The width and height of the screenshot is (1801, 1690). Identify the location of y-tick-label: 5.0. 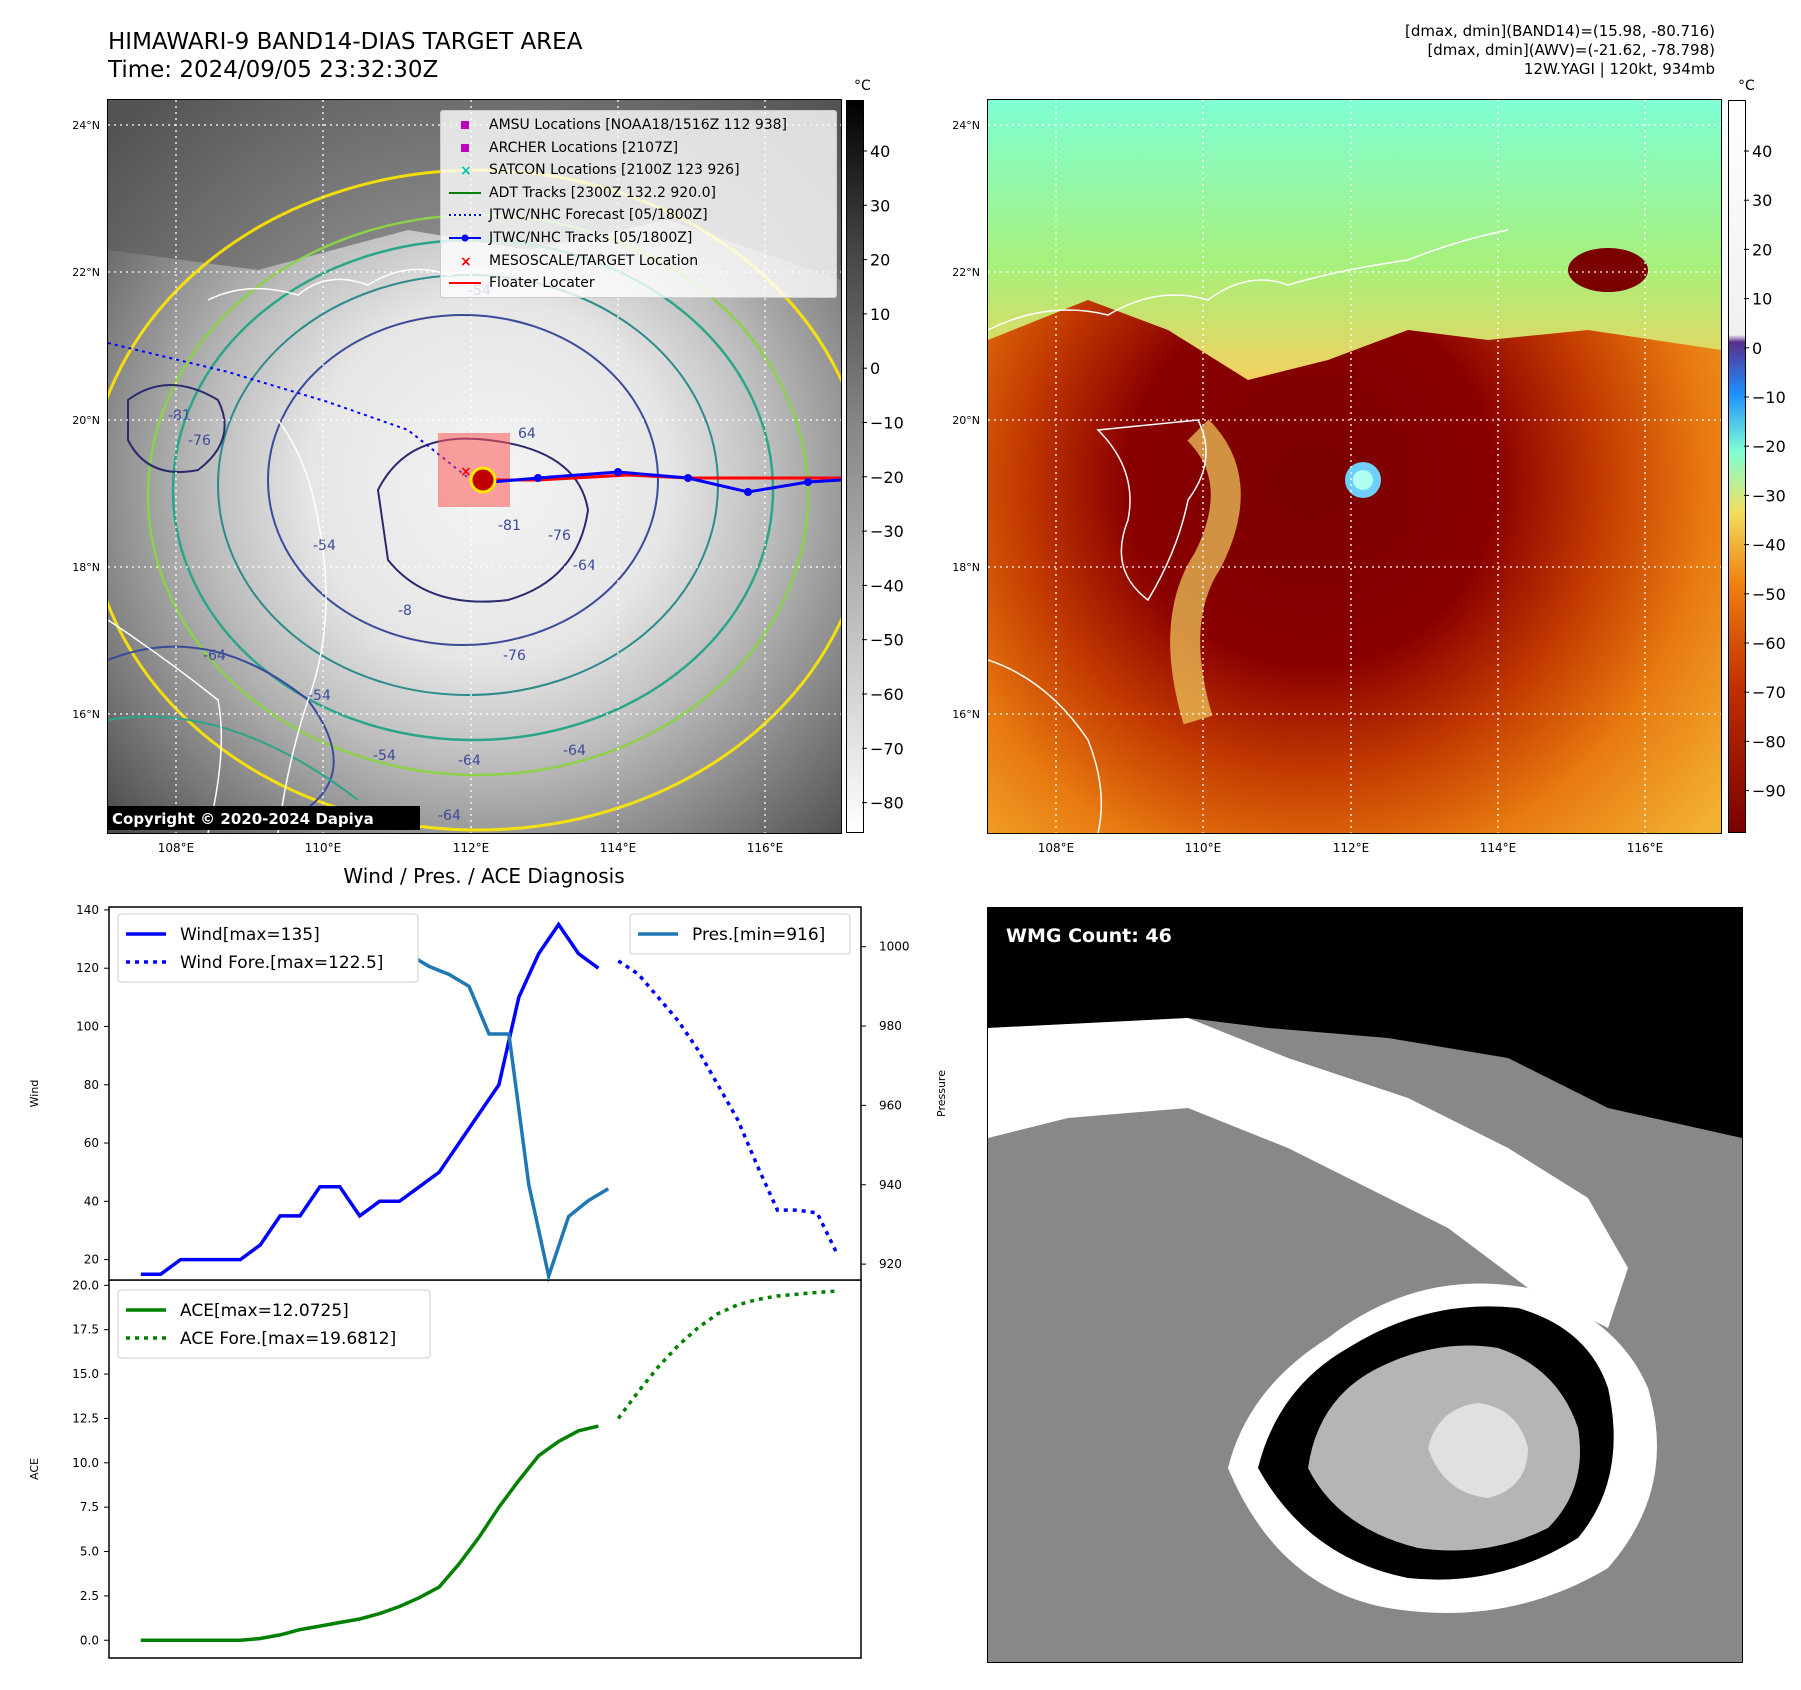
(89, 1552).